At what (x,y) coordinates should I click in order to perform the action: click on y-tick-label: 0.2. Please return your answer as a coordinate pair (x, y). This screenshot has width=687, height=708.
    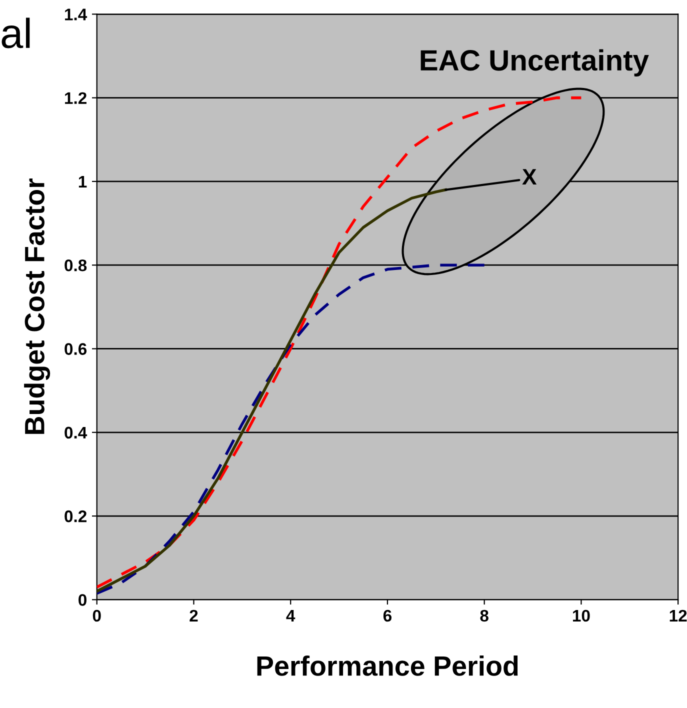
    Looking at the image, I should click on (75, 516).